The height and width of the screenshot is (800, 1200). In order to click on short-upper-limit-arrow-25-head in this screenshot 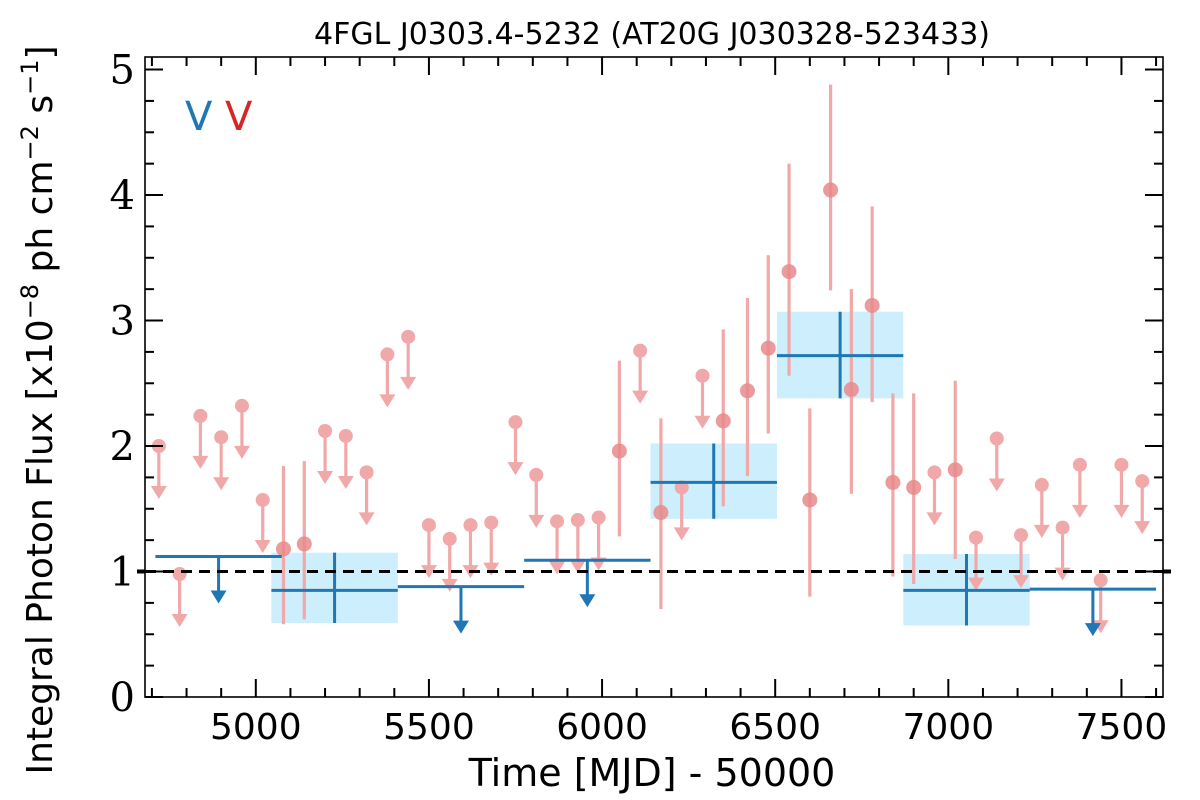, I will do `click(996, 485)`.